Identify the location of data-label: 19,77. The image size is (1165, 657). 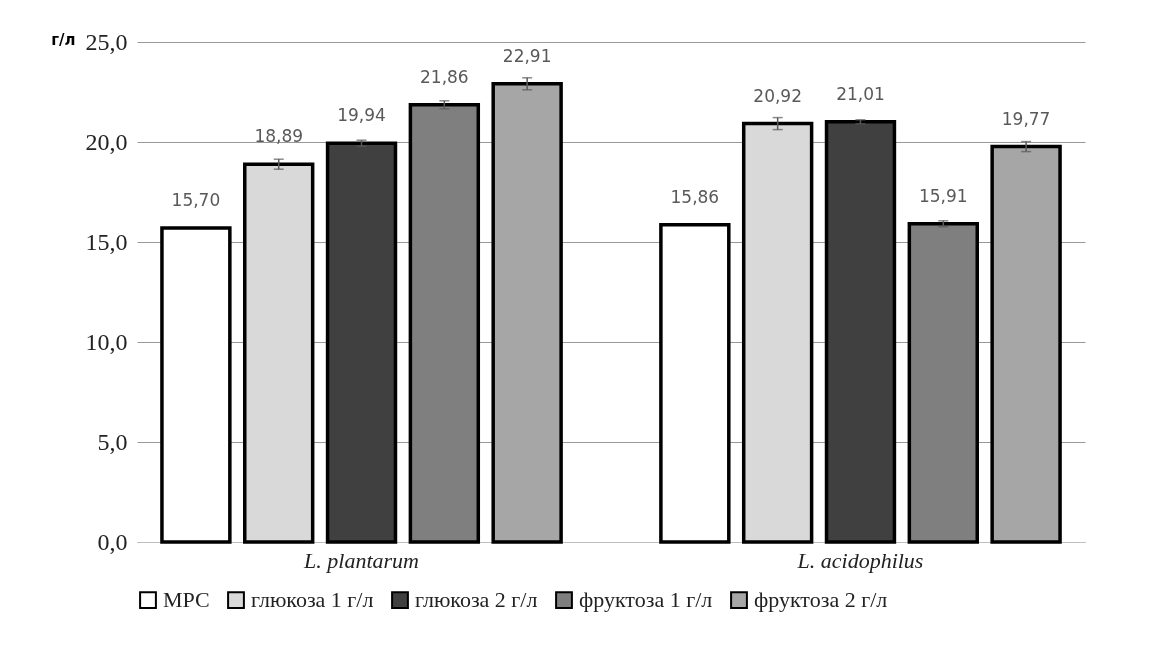
(1026, 118).